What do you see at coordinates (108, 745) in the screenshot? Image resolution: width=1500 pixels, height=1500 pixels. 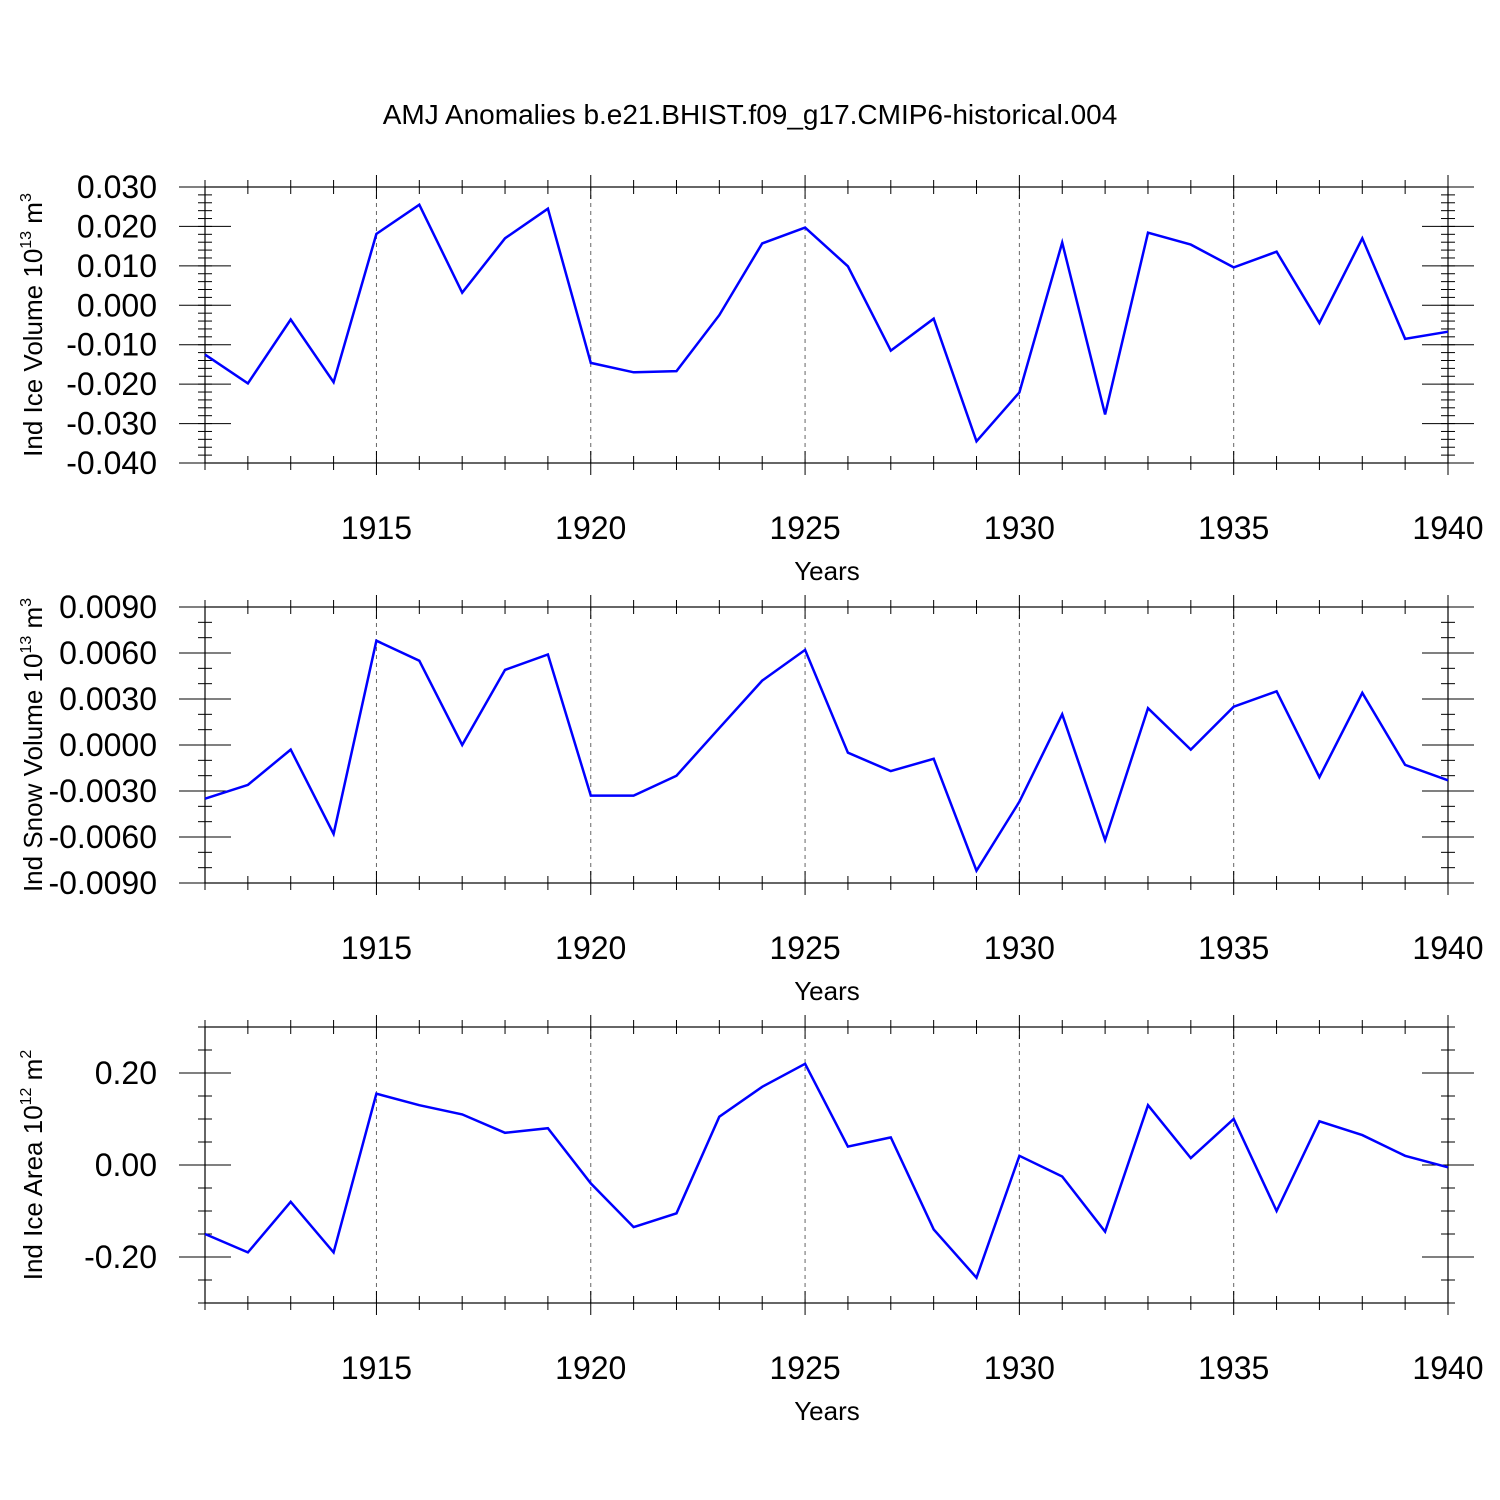 I see `y-tick-label: 0.0000` at bounding box center [108, 745].